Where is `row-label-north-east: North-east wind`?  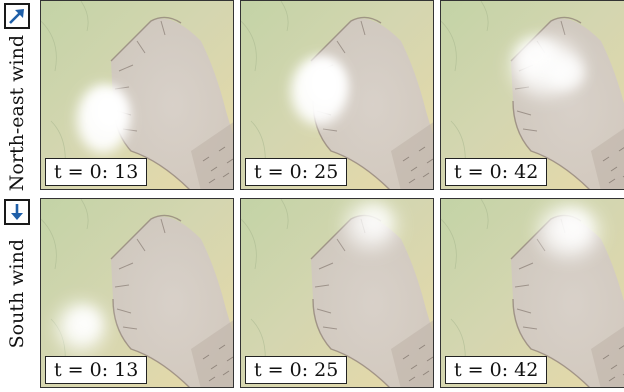
row-label-north-east: North-east wind is located at coordinates (17, 97).